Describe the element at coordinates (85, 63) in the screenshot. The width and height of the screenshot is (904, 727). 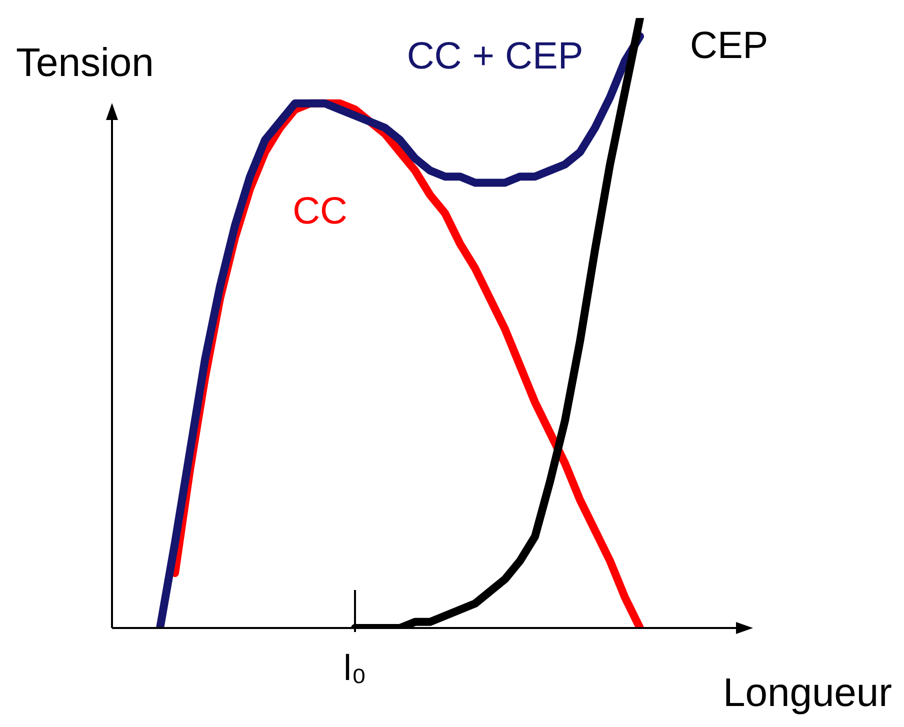
I see `y-axis-title: Tension` at that location.